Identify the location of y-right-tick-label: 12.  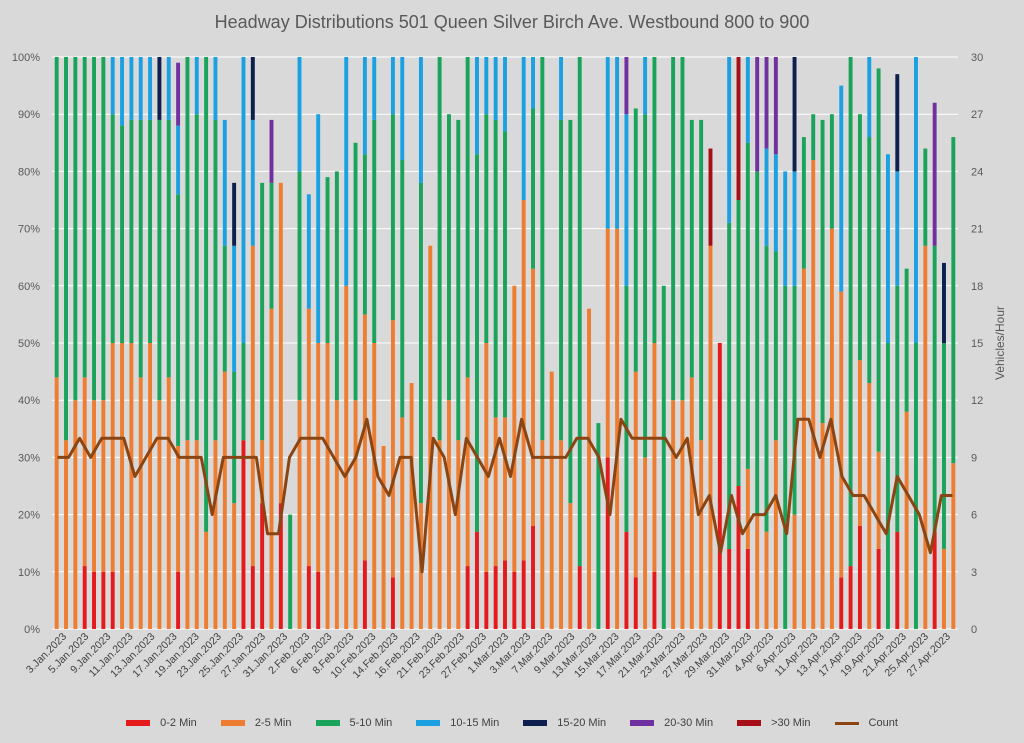
(977, 401).